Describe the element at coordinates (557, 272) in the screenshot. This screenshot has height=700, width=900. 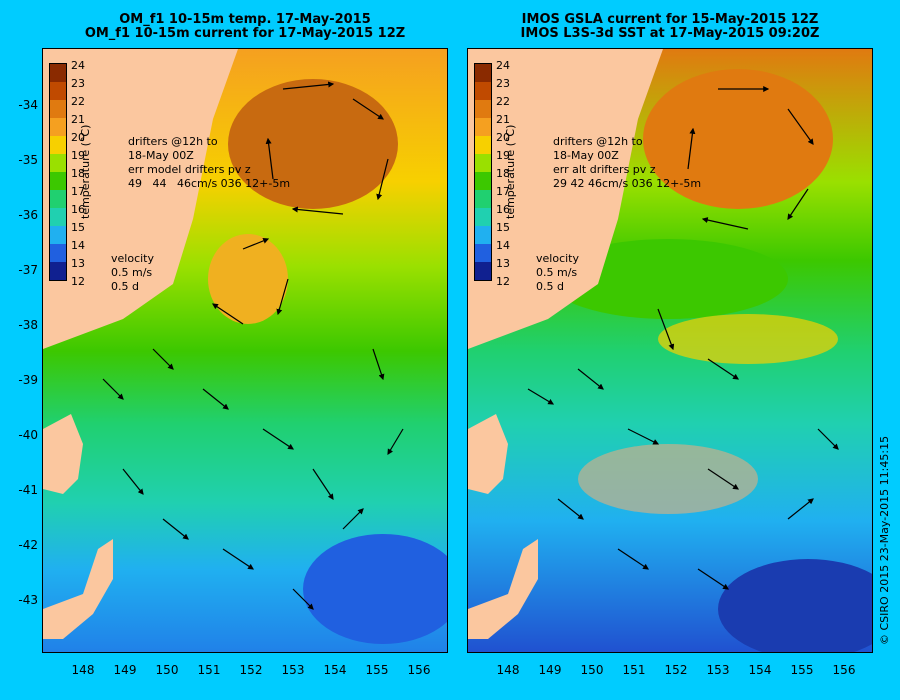
I see `right-velocity-legend: velocity 0.5 m/s 0.5 d` at that location.